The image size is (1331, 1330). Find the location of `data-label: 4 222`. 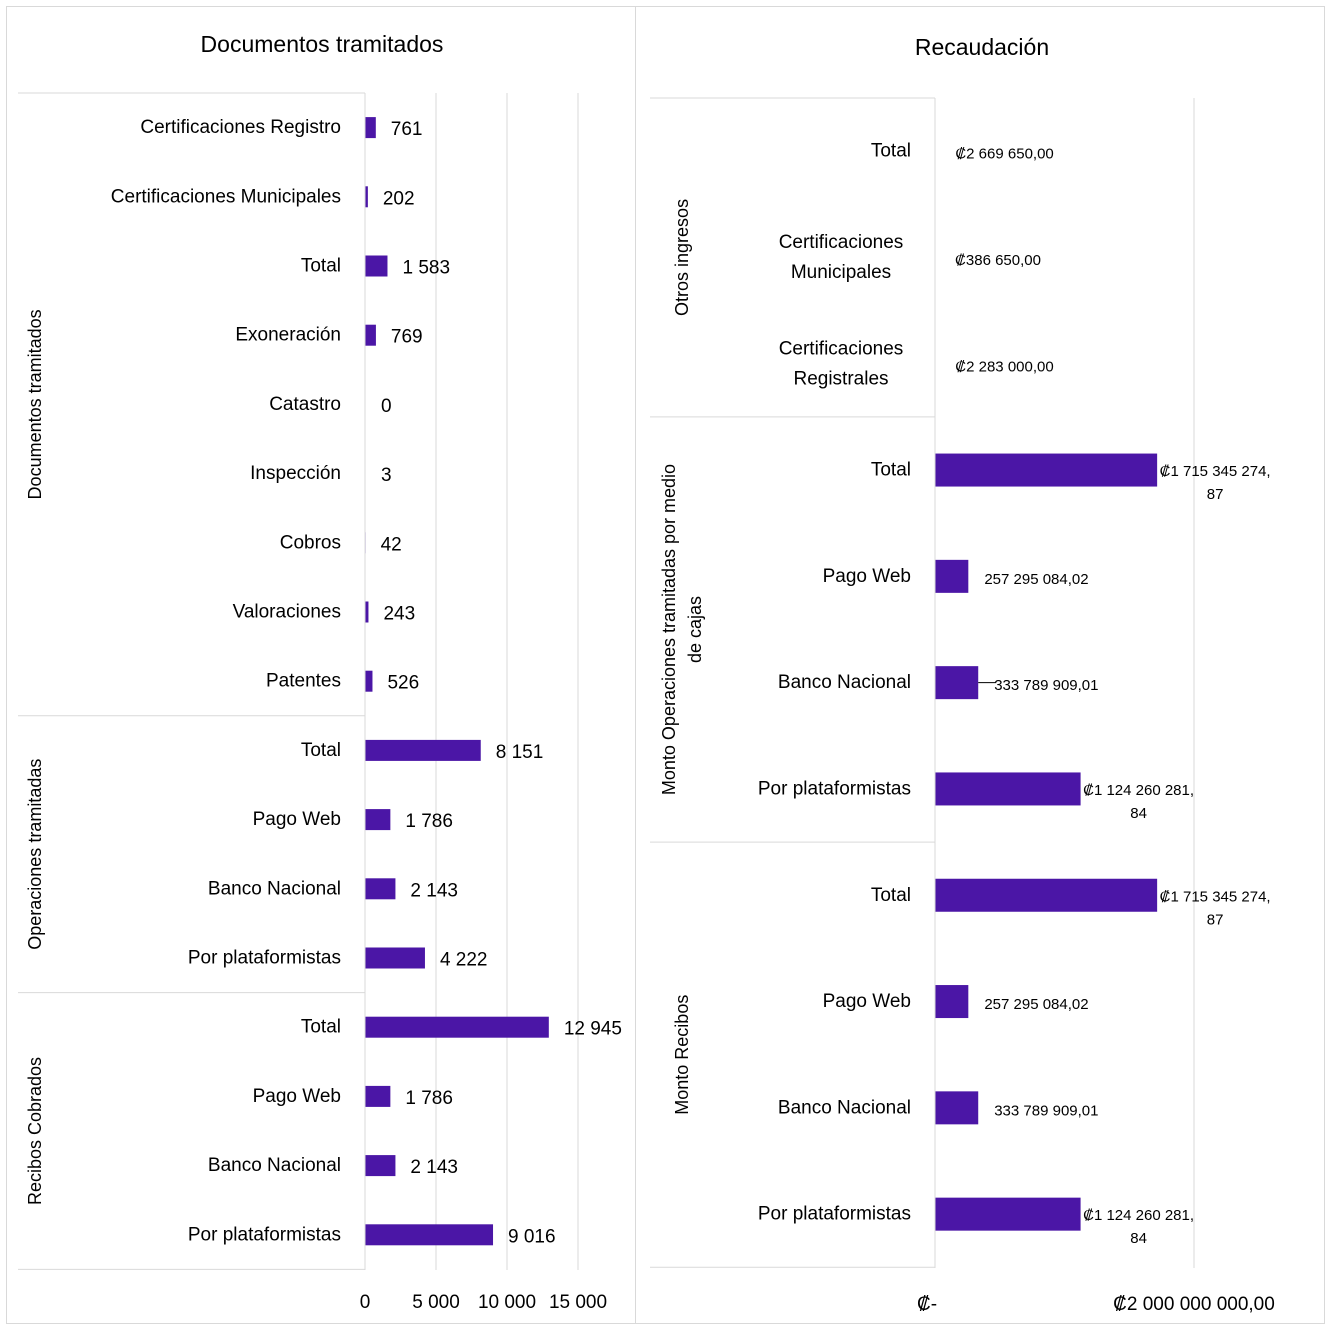

data-label: 4 222 is located at coordinates (464, 960).